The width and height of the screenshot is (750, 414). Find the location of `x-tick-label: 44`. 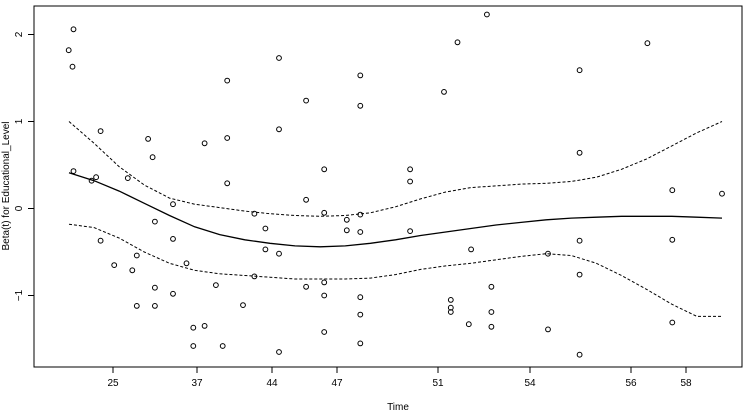

x-tick-label: 44 is located at coordinates (272, 383).